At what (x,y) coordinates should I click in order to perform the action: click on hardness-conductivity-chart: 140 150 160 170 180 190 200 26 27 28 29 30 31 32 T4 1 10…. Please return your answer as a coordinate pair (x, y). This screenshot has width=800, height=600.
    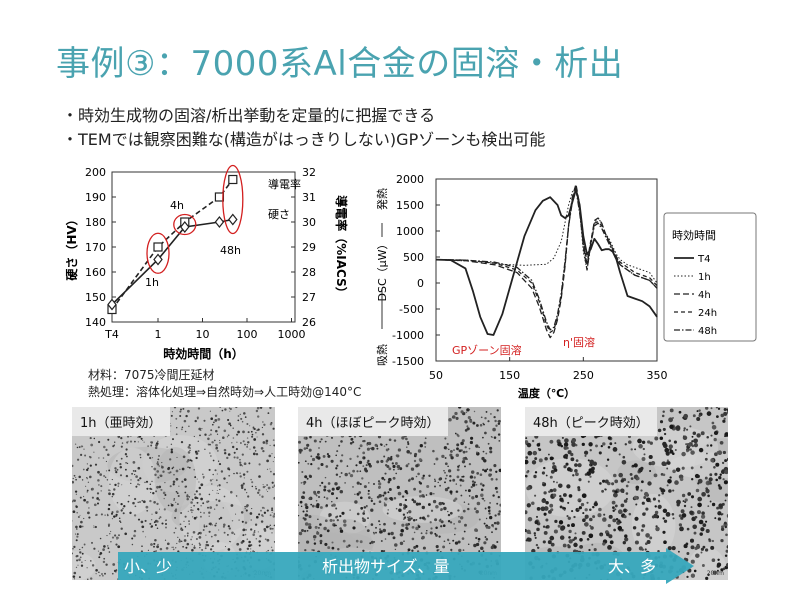
    Looking at the image, I should click on (206, 262).